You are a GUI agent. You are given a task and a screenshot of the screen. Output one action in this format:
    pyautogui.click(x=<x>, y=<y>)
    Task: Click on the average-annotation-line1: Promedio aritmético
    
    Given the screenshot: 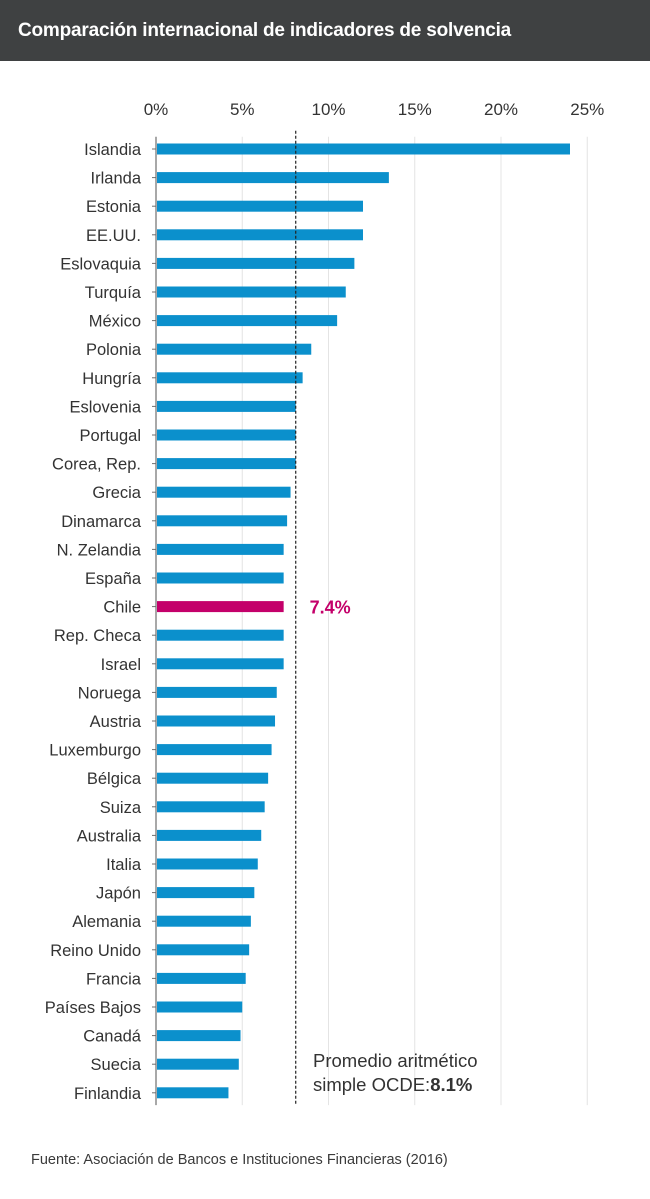 What is the action you would take?
    pyautogui.click(x=395, y=1060)
    